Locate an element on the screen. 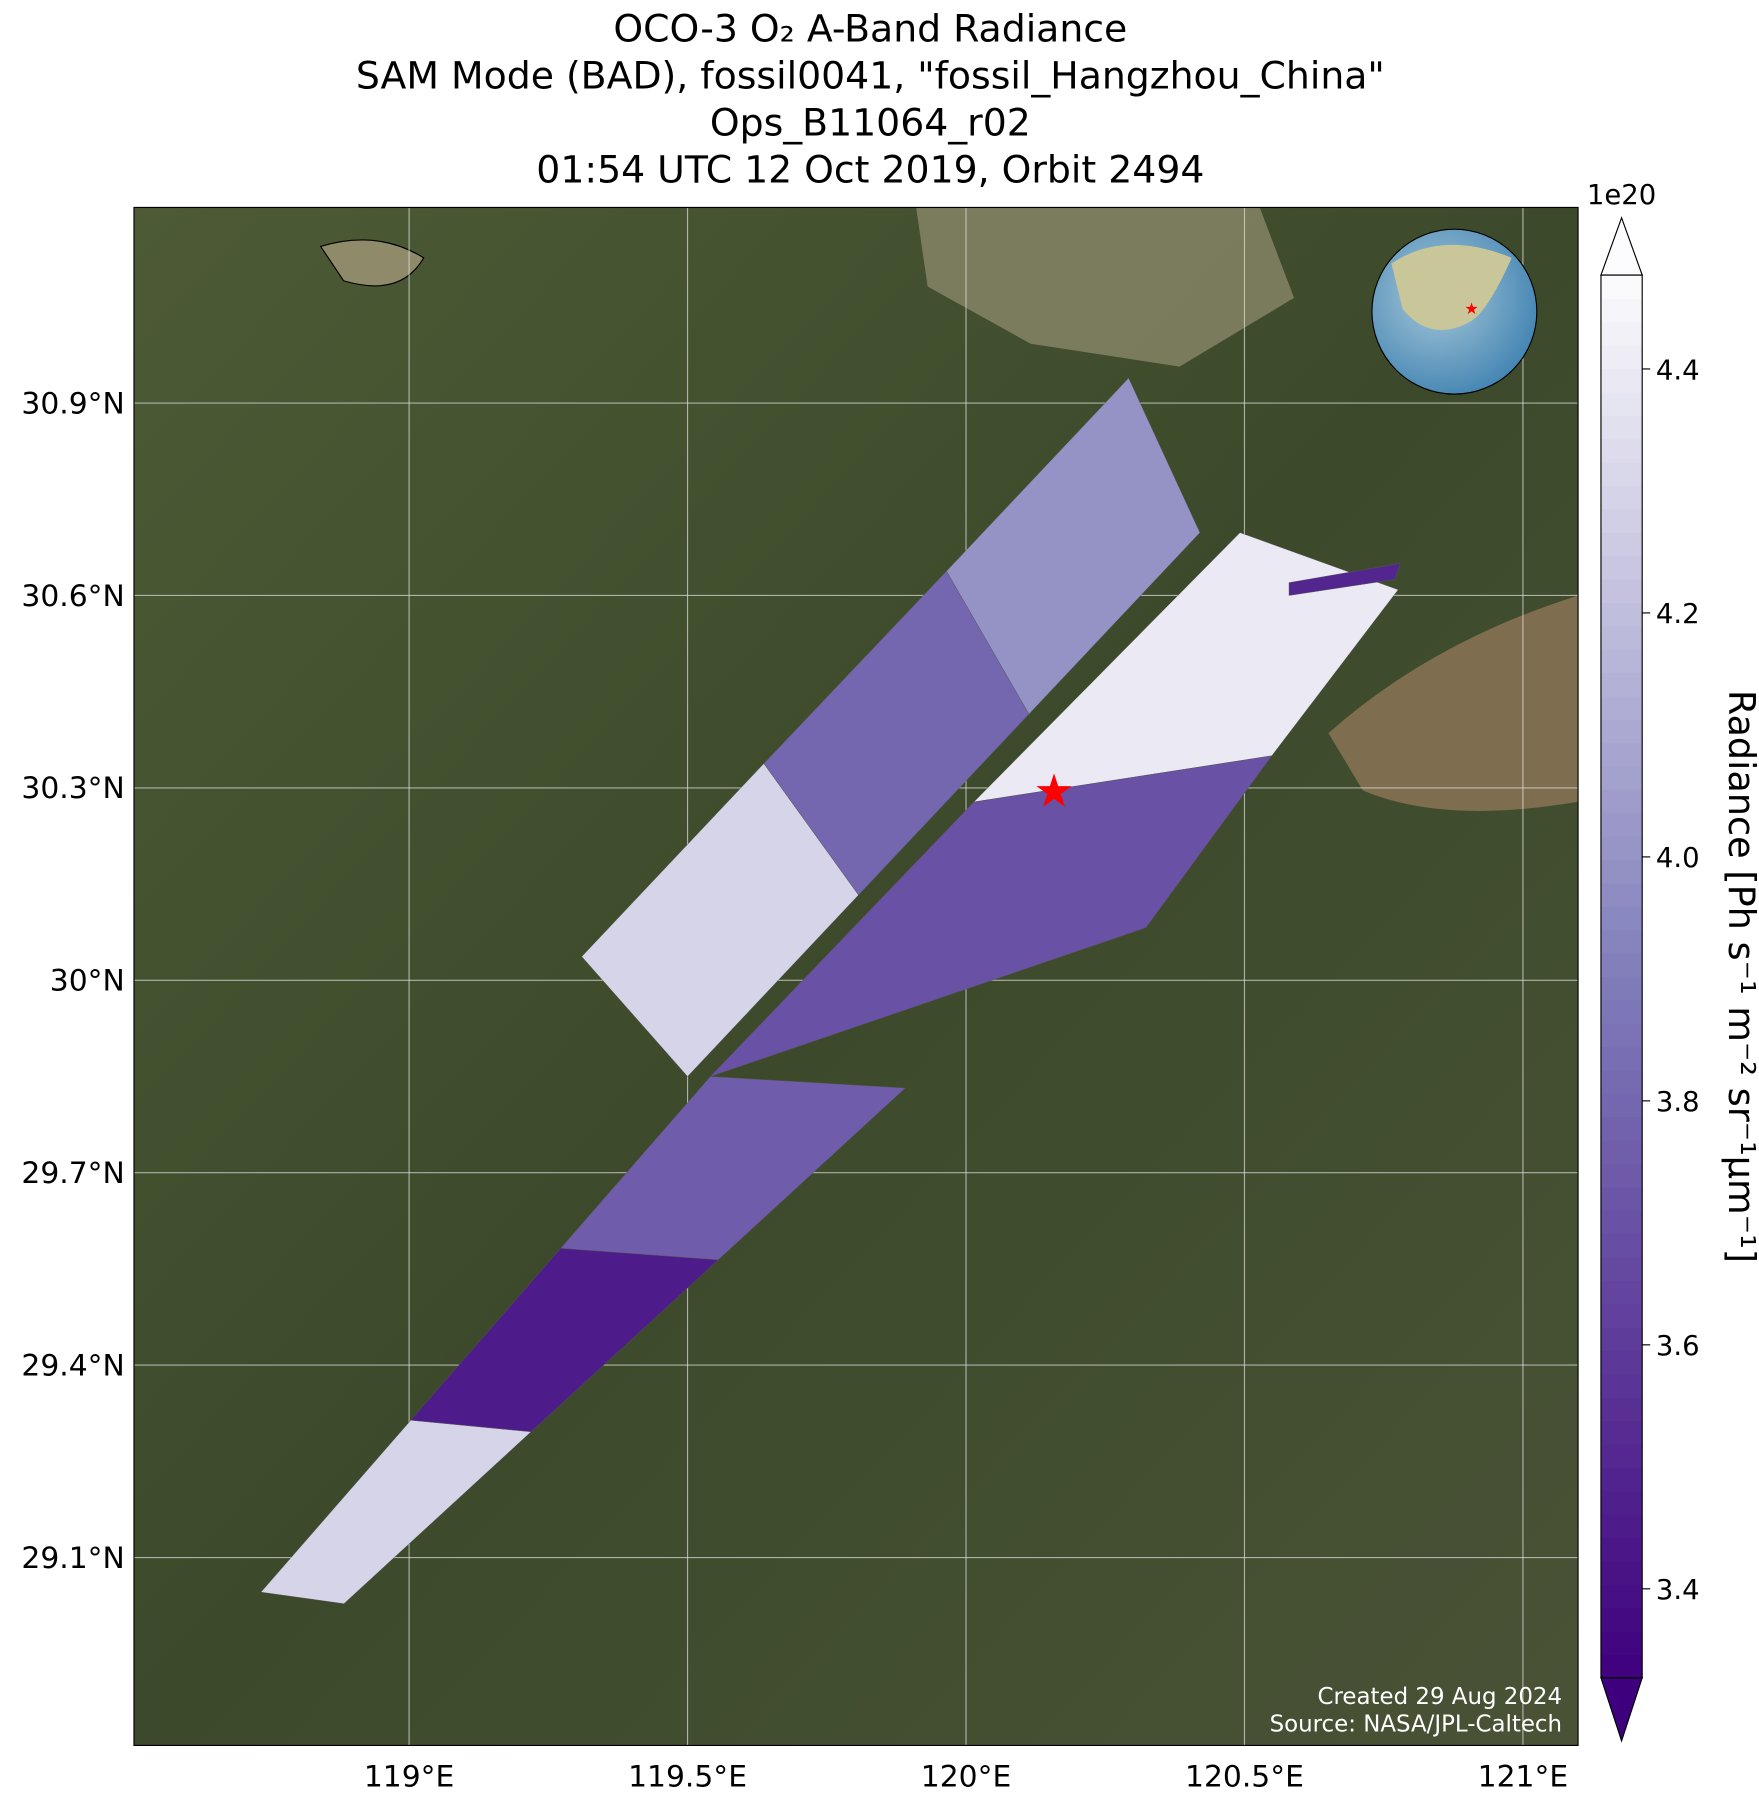 The height and width of the screenshot is (1800, 1759). colorbar-tick-label: 3.6 is located at coordinates (1678, 1346).